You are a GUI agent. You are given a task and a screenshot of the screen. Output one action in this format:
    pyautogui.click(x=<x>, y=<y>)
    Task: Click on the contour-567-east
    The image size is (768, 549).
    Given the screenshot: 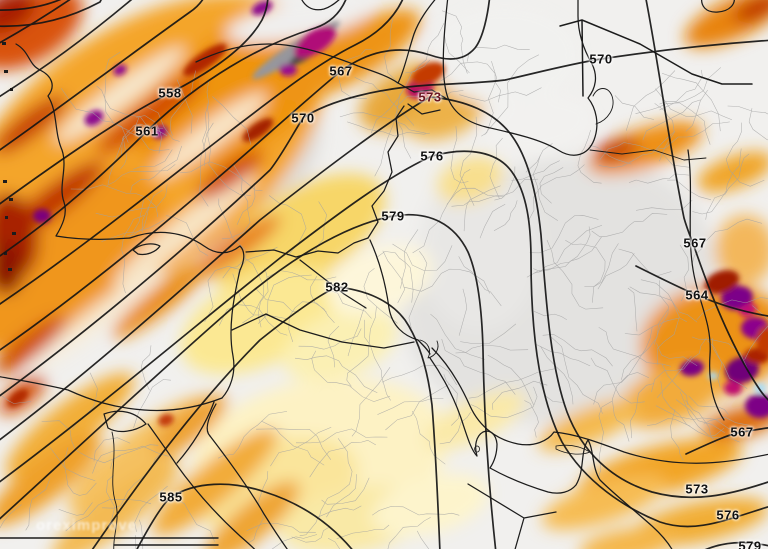 What is the action you would take?
    pyautogui.click(x=706, y=201)
    